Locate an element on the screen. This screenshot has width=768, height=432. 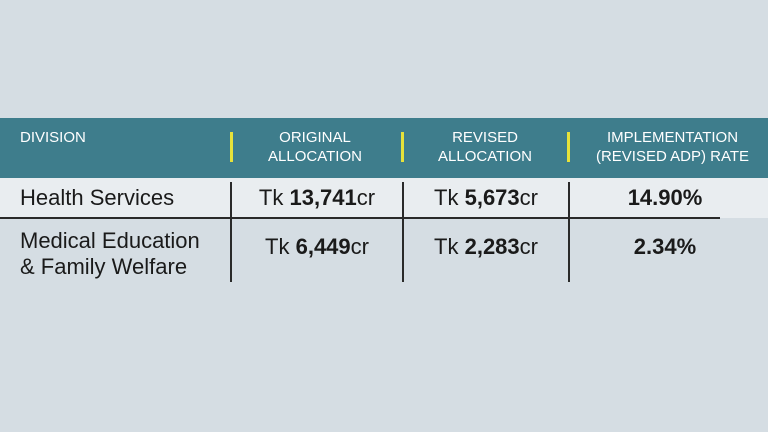
amount-cell: Tk 13,741cr is located at coordinates (317, 198).